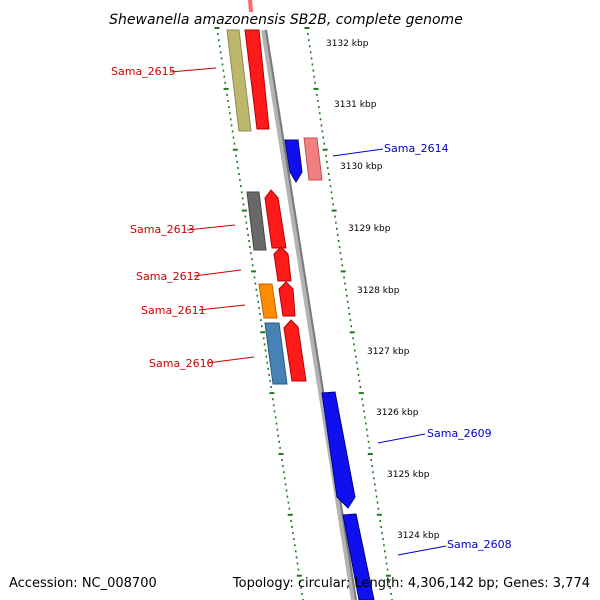  I want to click on gene-label-sama-2611: Sama_2611, so click(173, 310).